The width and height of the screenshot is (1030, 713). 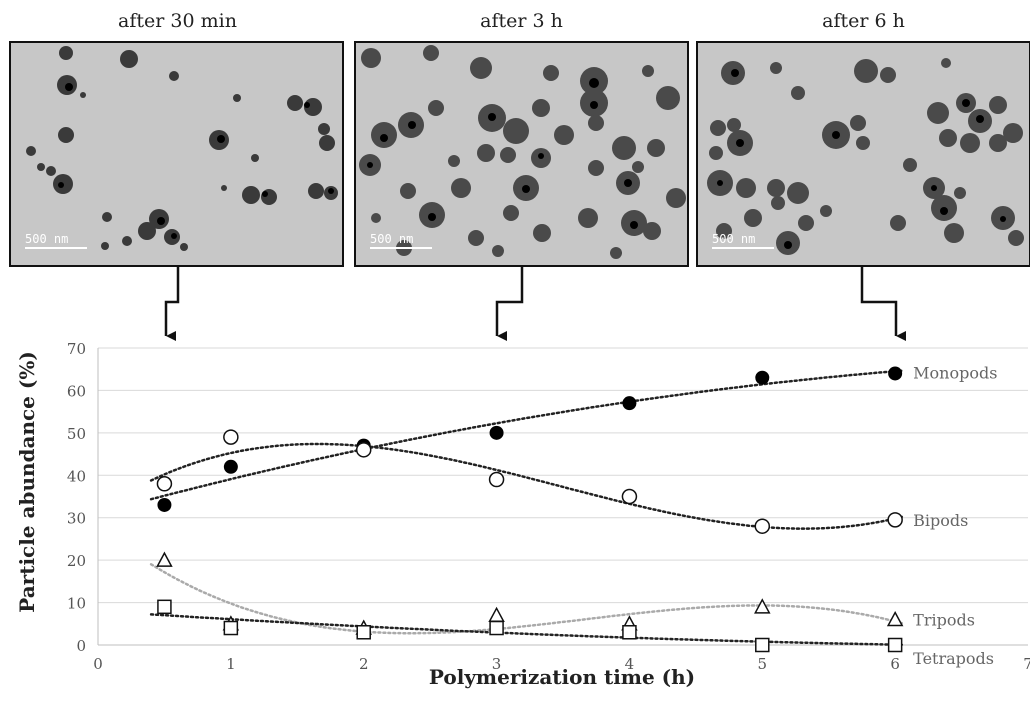 I want to click on tem-particles-3h, so click(x=522, y=152).